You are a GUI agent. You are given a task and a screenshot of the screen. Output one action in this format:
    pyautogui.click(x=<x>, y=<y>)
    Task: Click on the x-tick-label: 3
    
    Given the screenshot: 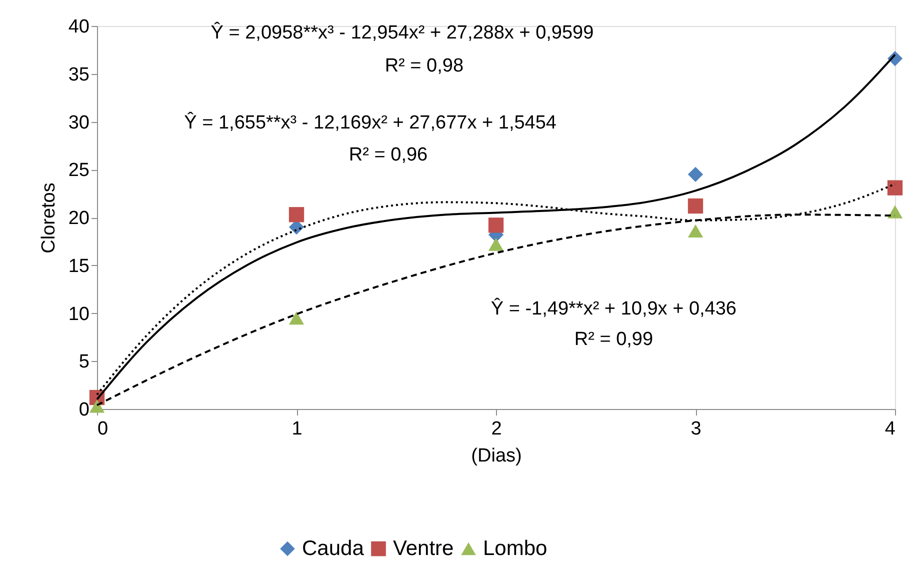 What is the action you would take?
    pyautogui.click(x=696, y=429)
    